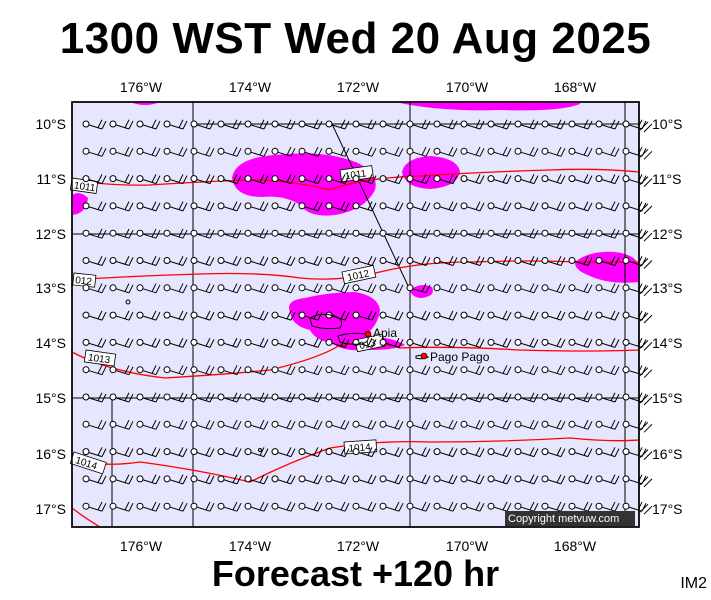 The width and height of the screenshot is (711, 600). I want to click on lon-labels-top: 176°W 174°W 172°W 170°W 168°W, so click(358, 87).